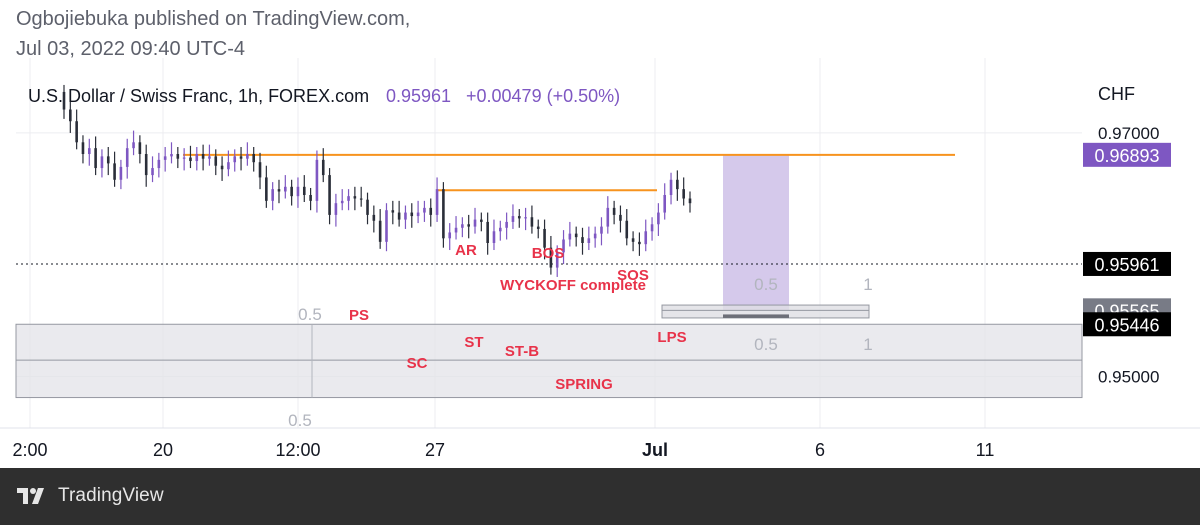 This screenshot has width=1200, height=525. Describe the element at coordinates (111, 495) in the screenshot. I see `brand-name: TradingView` at that location.